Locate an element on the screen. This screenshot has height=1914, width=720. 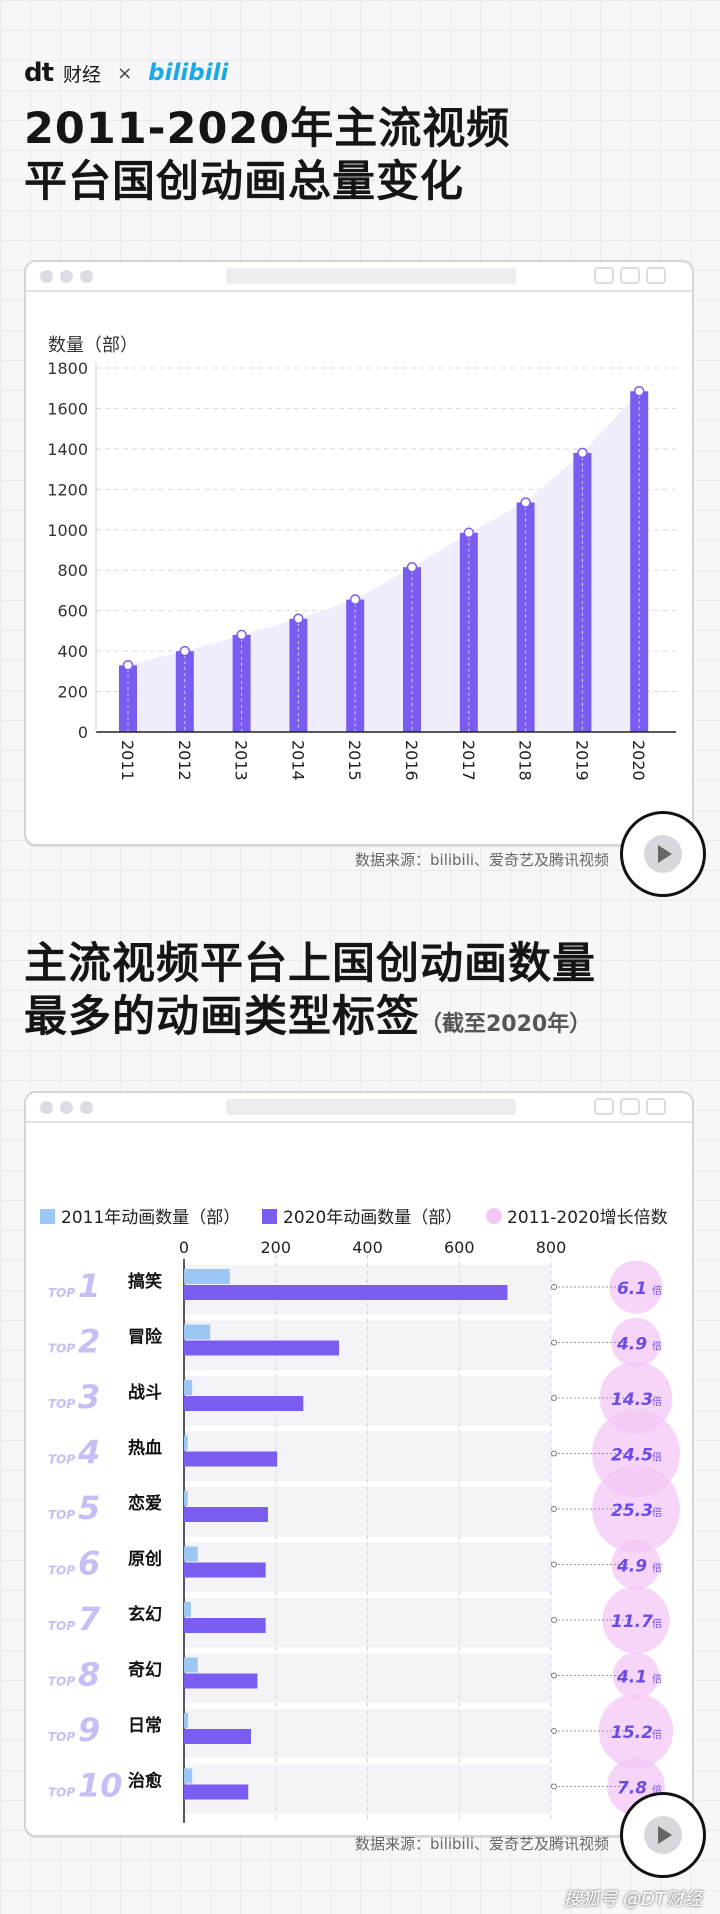
window-titlebar is located at coordinates (359, 1108).